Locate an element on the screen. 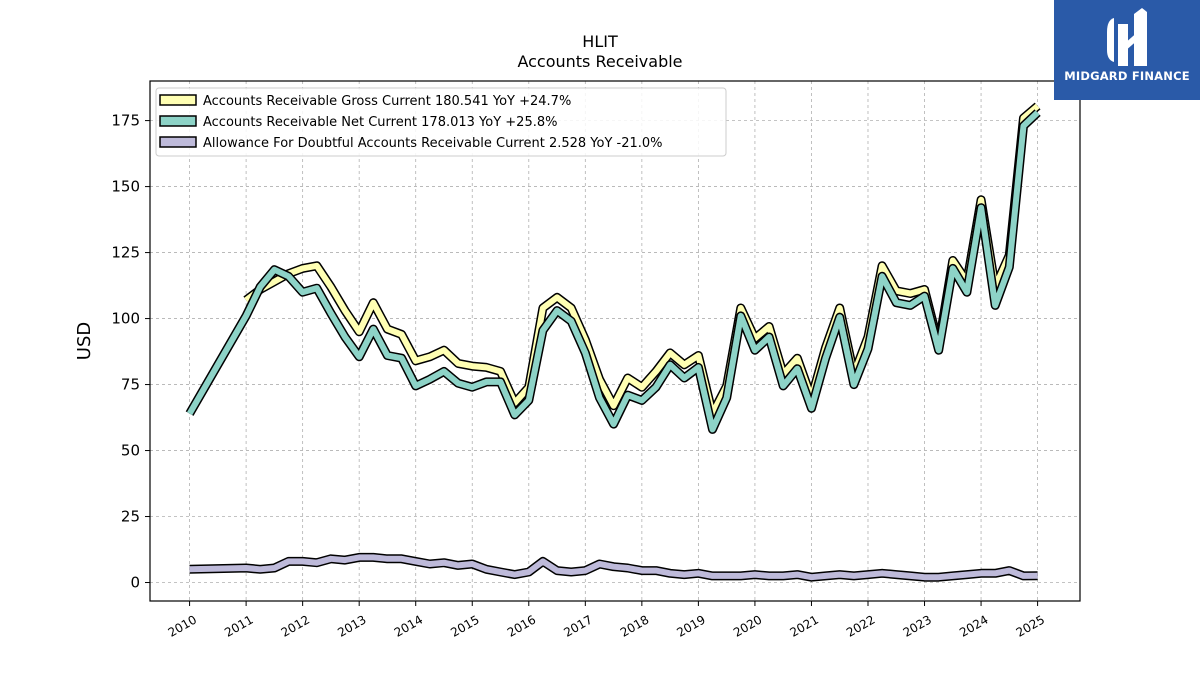 The height and width of the screenshot is (675, 1200). y-axis-label: USD is located at coordinates (84, 341).